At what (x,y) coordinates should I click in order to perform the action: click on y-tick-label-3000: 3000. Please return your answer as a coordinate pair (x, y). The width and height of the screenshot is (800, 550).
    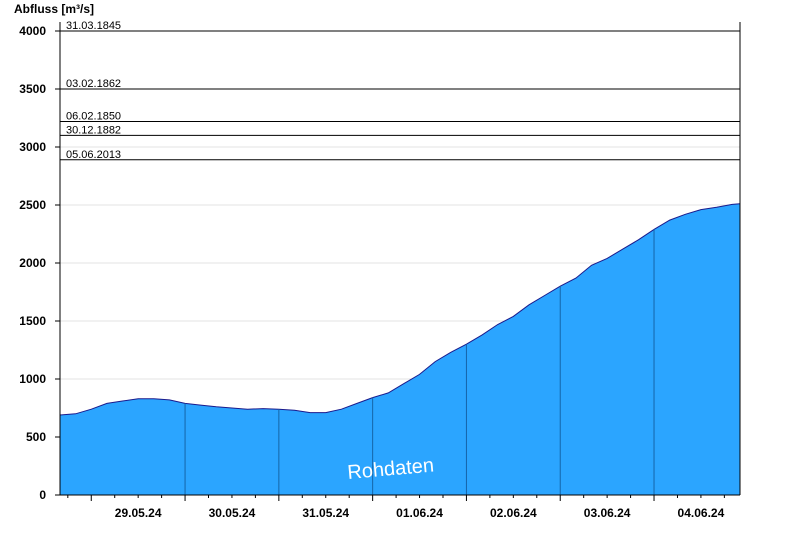
    Looking at the image, I should click on (32, 147).